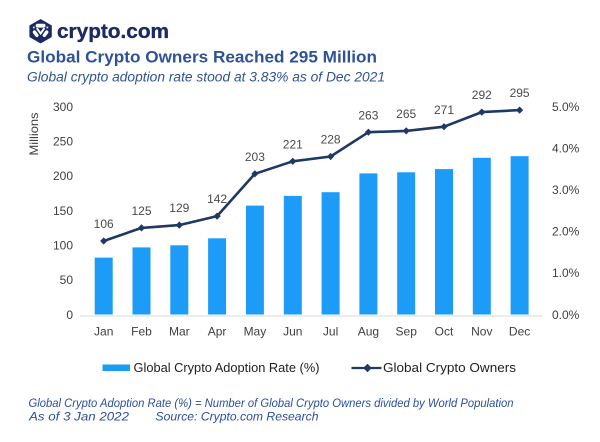  I want to click on svg-text: 0.0%, so click(566, 315).